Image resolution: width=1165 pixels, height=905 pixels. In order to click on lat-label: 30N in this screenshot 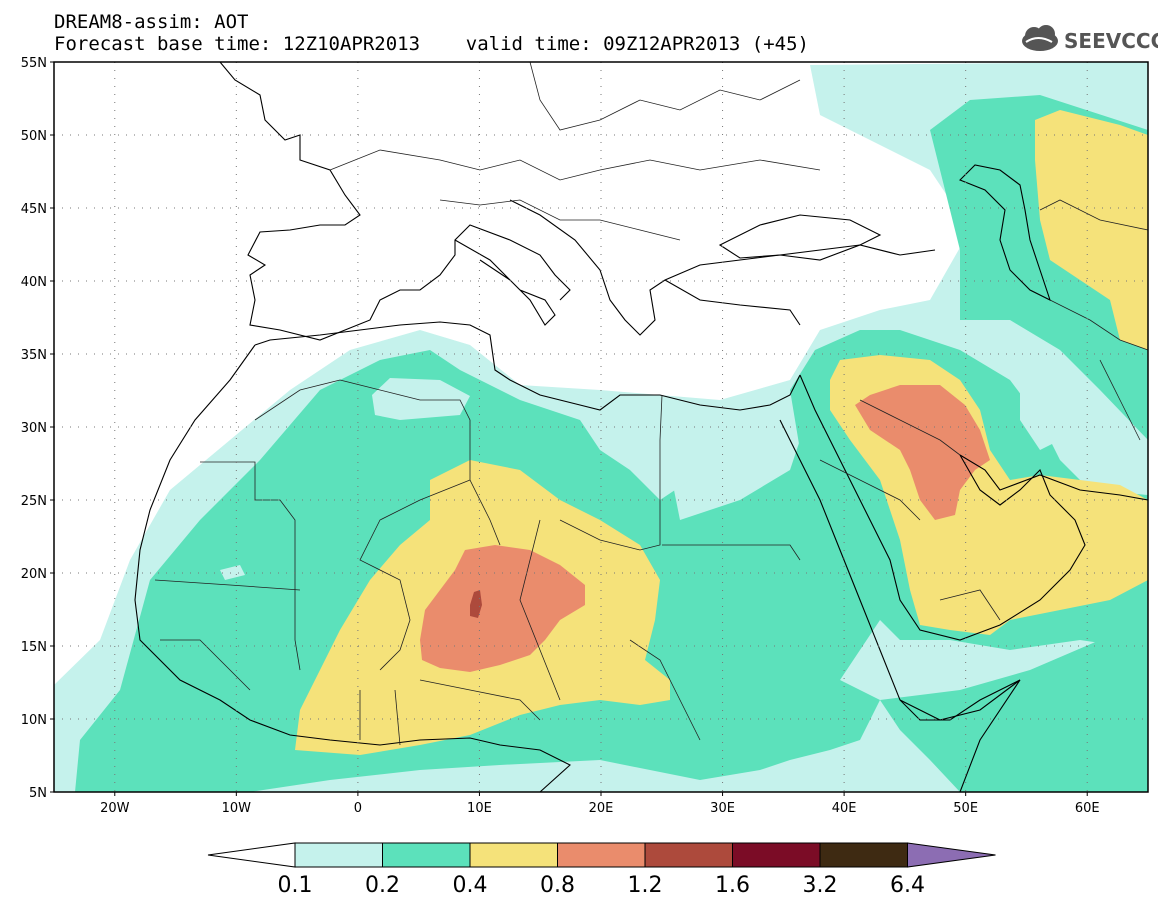, I will do `click(34, 428)`.